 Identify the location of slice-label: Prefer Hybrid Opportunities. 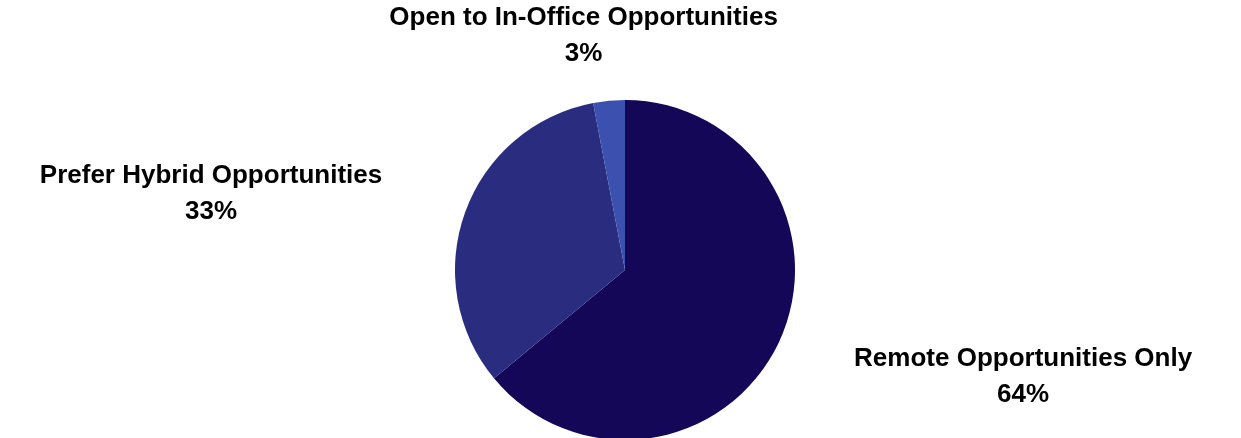
(211, 173).